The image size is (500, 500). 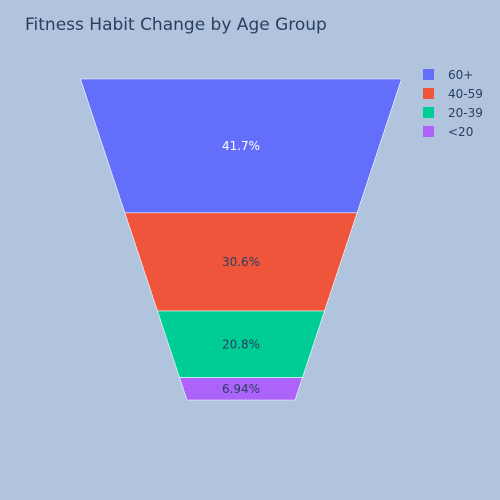 I want to click on segment-label-1: 41.7%, so click(x=241, y=146).